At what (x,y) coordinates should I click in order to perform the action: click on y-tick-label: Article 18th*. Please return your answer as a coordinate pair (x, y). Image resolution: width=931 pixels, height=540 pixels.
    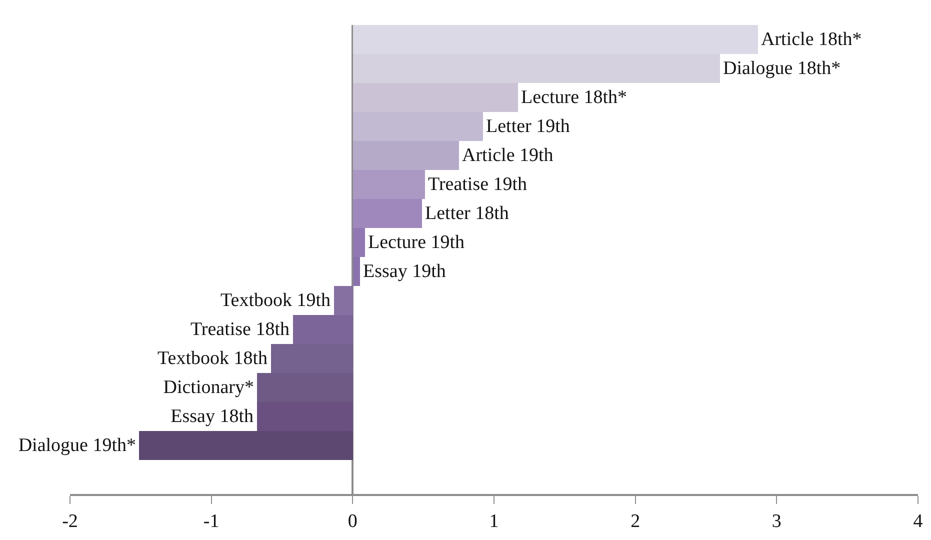
    Looking at the image, I should click on (811, 39).